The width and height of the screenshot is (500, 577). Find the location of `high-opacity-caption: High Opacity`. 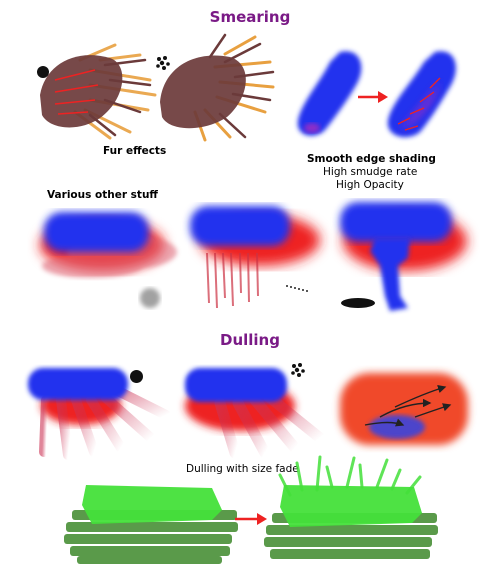

high-opacity-caption: High Opacity is located at coordinates (370, 185).